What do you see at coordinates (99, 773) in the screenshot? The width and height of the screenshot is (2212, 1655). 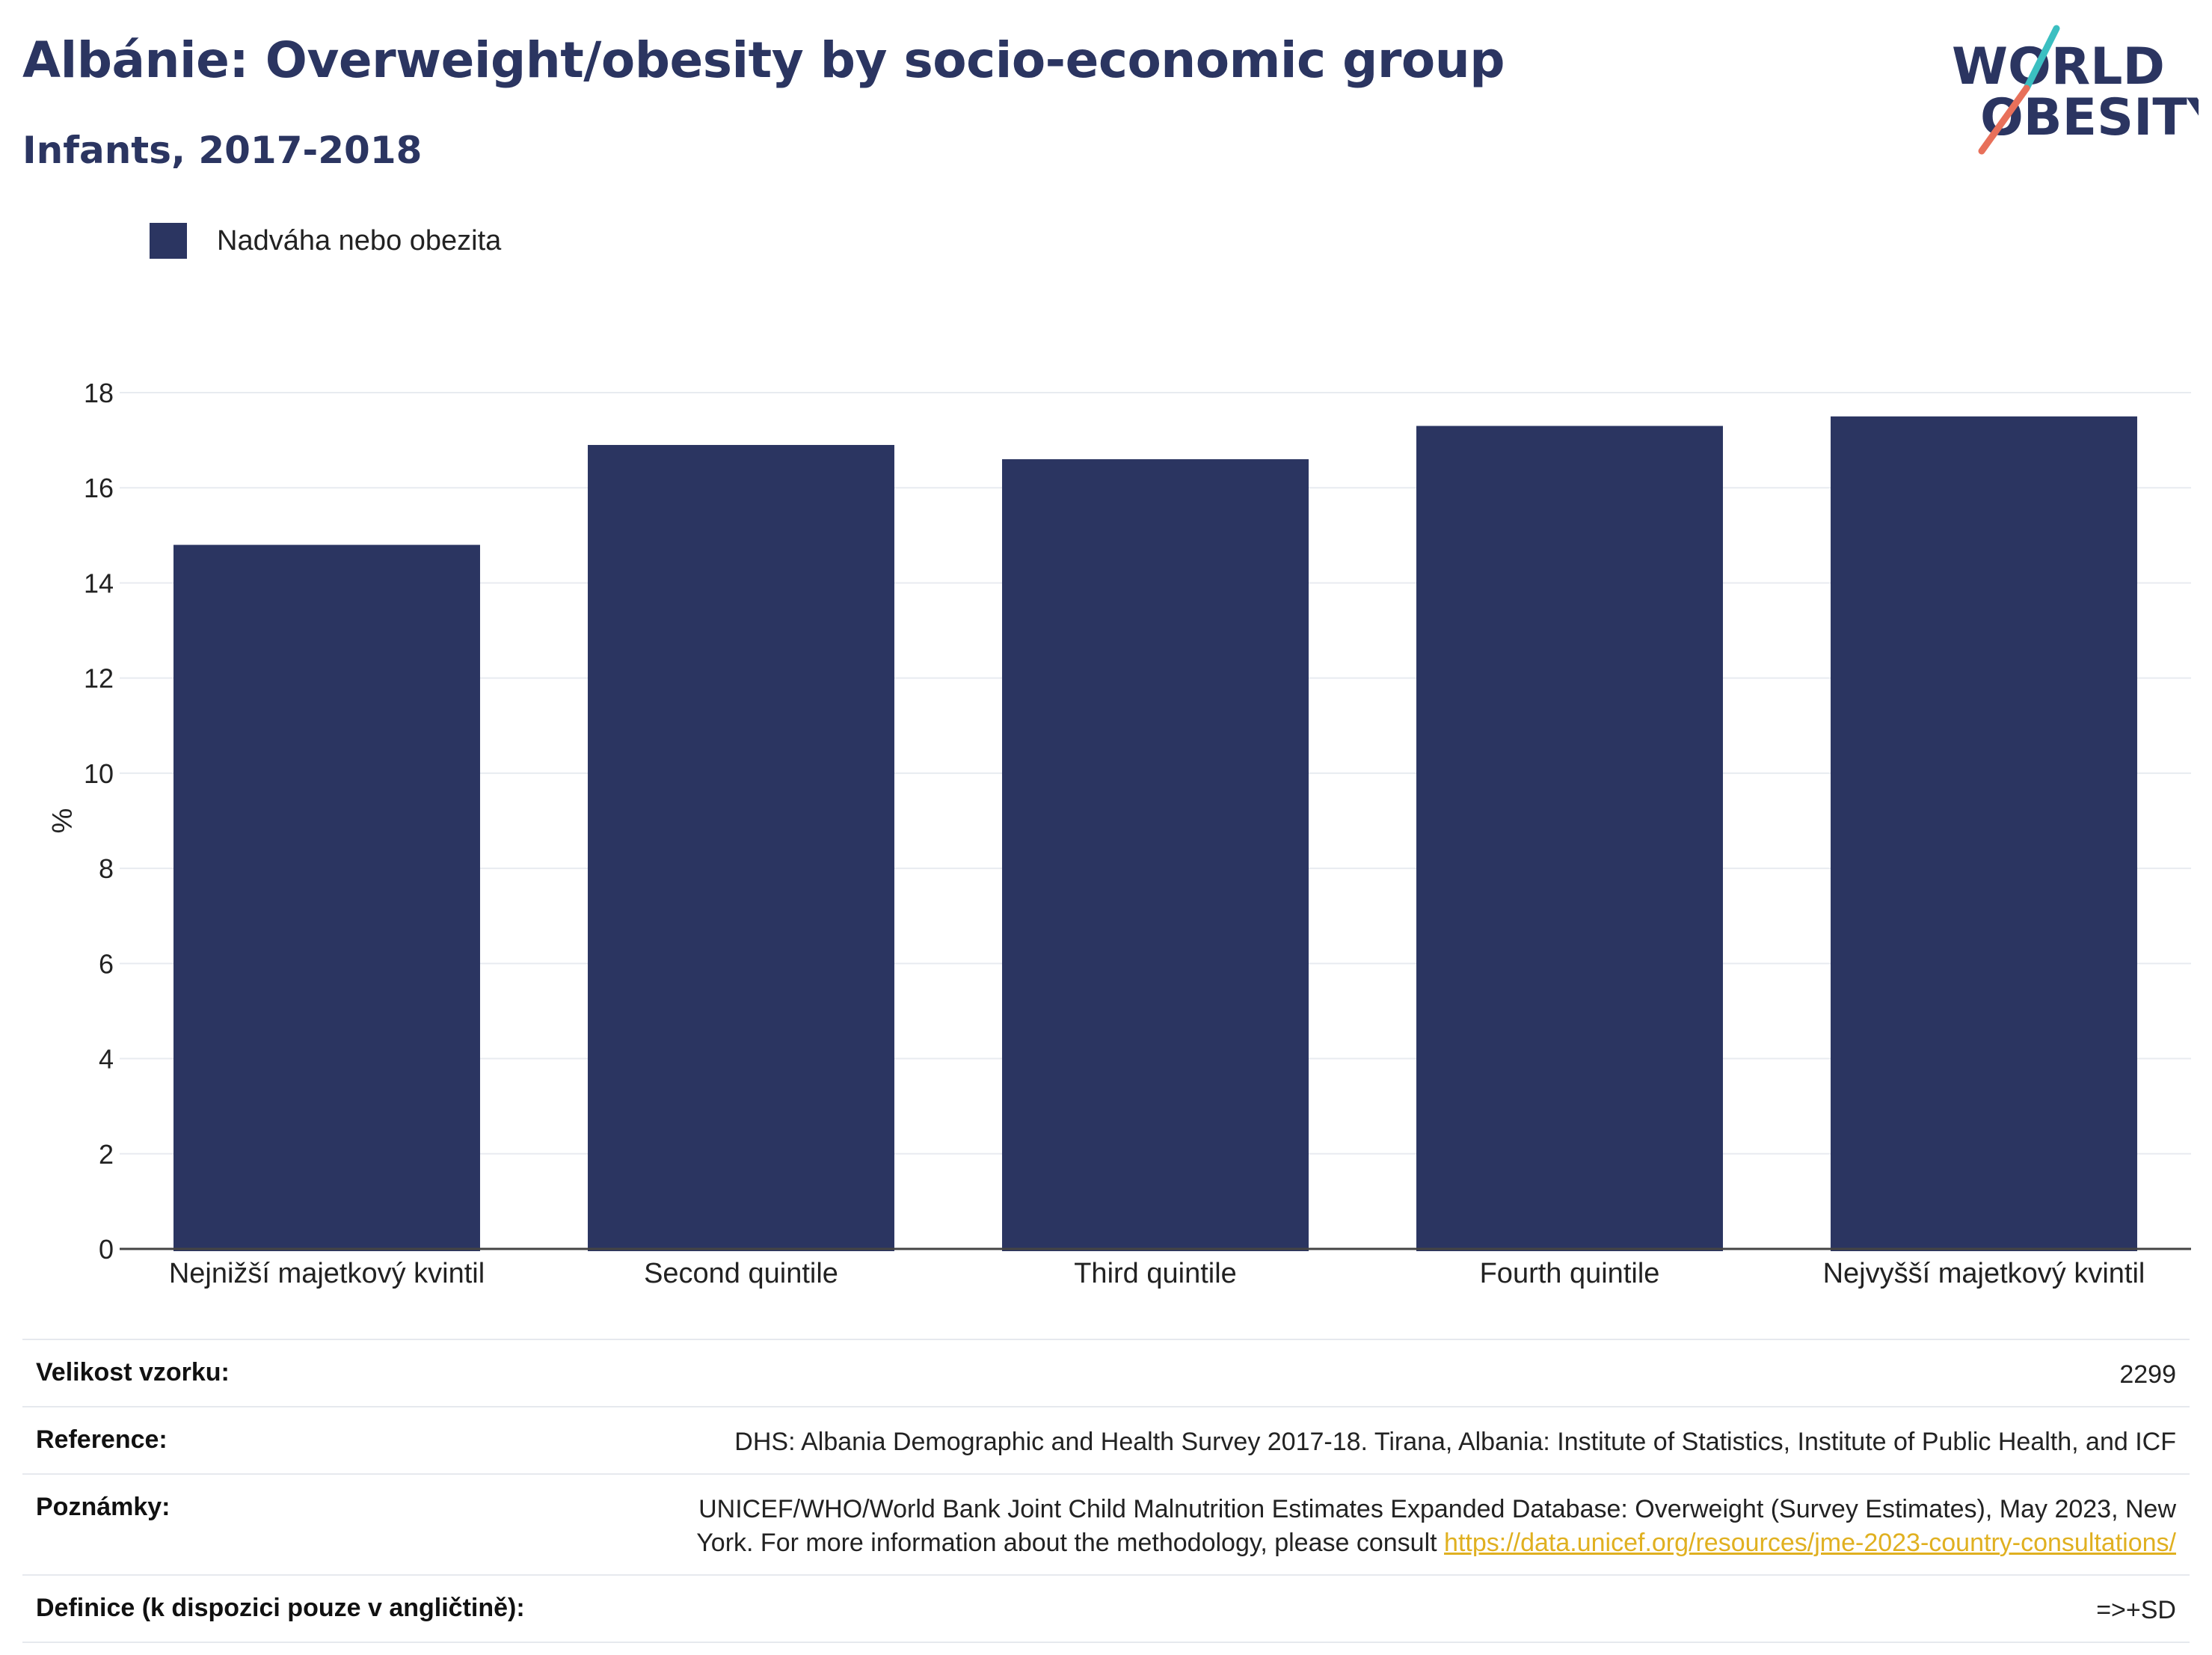 I see `y-tick-label: 10` at bounding box center [99, 773].